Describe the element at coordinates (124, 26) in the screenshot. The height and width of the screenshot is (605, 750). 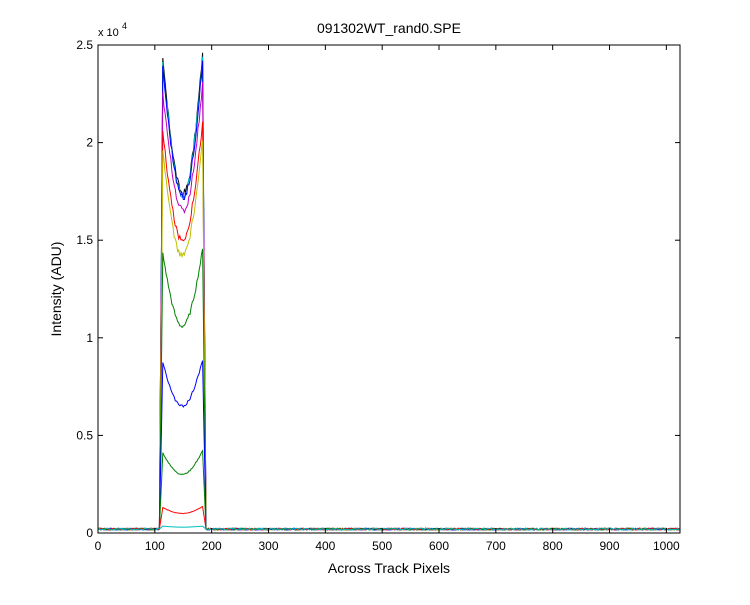
I see `y-scale-power: 4` at that location.